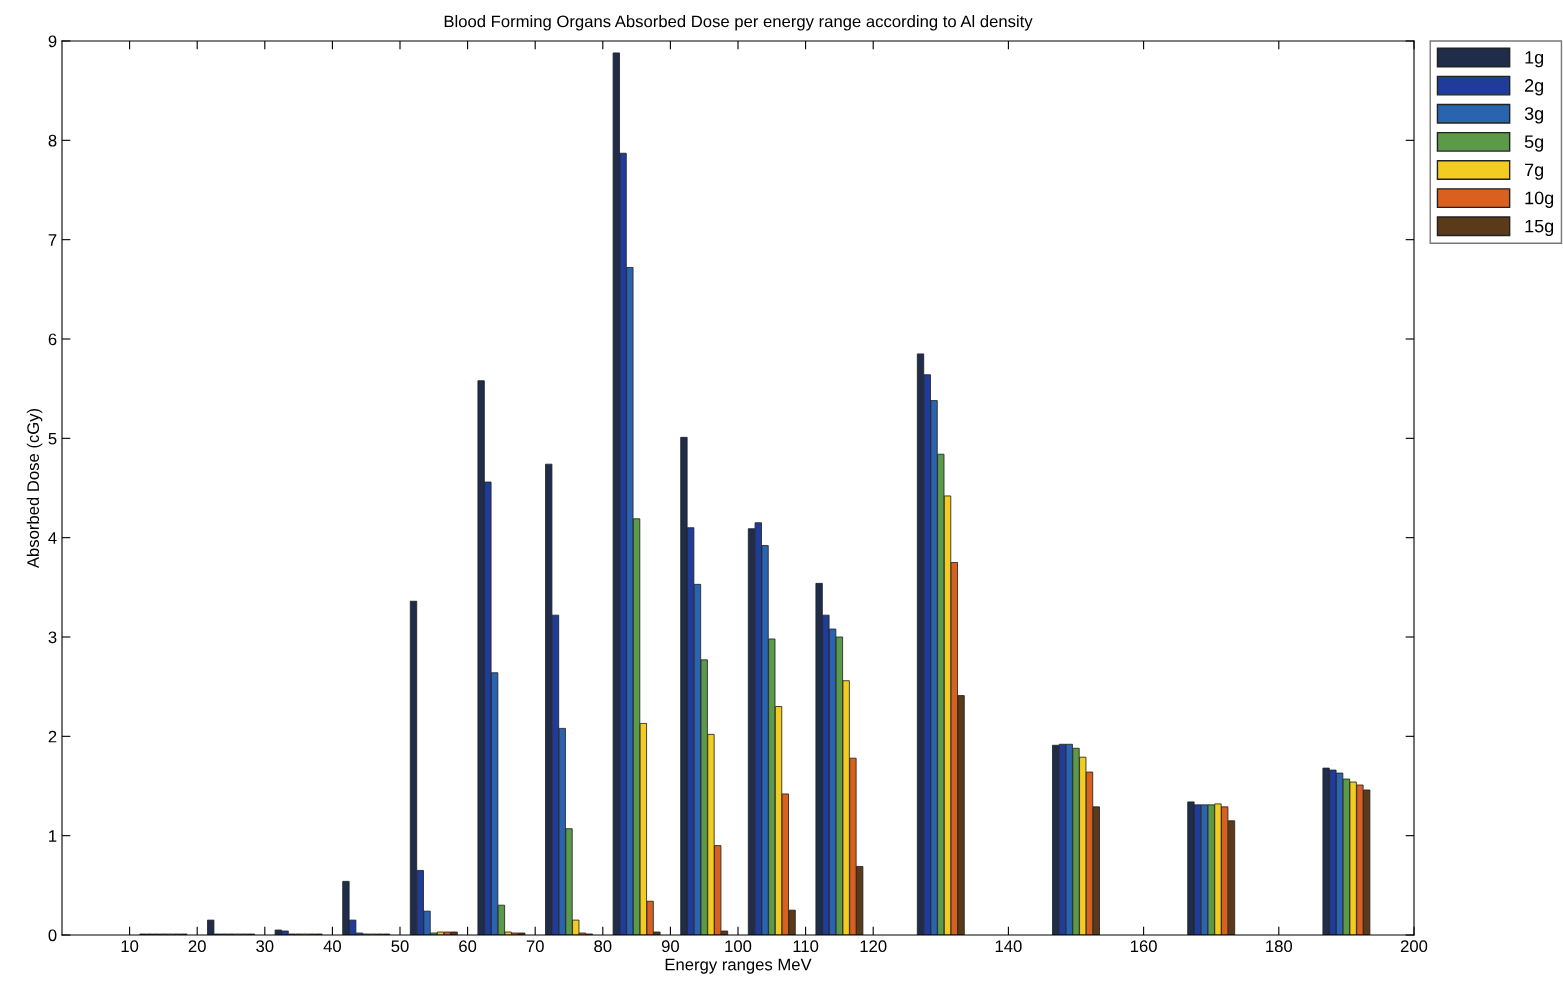  I want to click on y-tick-label: 4, so click(52, 538).